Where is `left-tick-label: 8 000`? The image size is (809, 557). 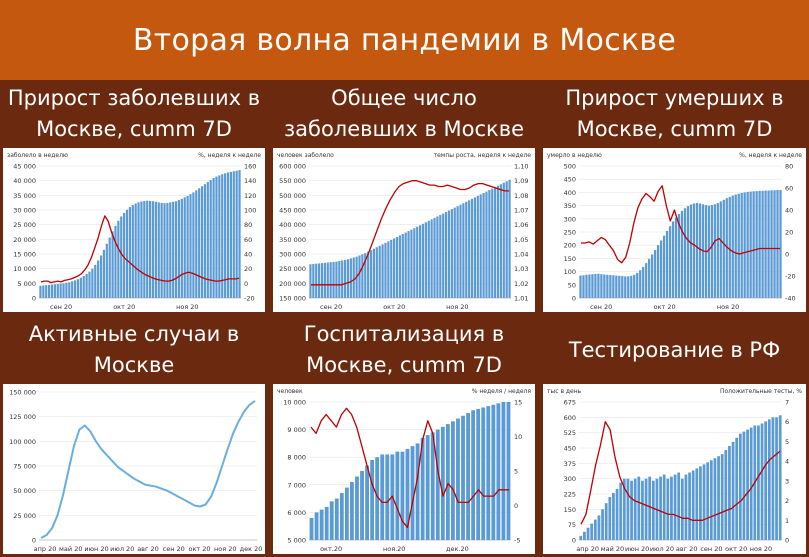 left-tick-label: 8 000 is located at coordinates (296, 458).